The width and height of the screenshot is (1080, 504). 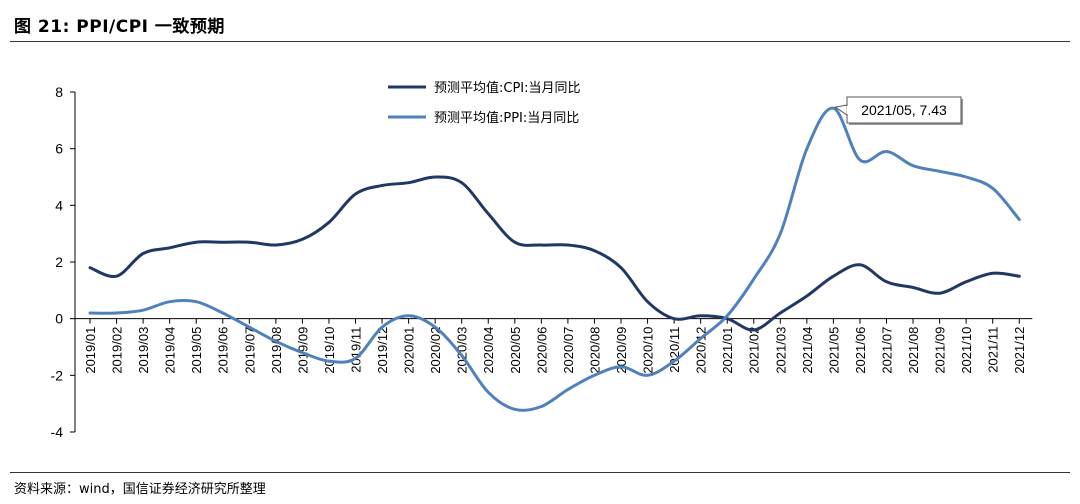 I want to click on x-tick-label: 2021/07, so click(x=887, y=350).